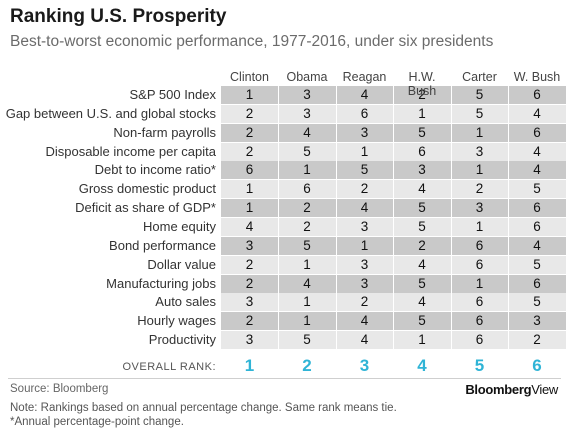  What do you see at coordinates (110, 113) in the screenshot?
I see `row-label: Gap between U.S. and global stocks` at bounding box center [110, 113].